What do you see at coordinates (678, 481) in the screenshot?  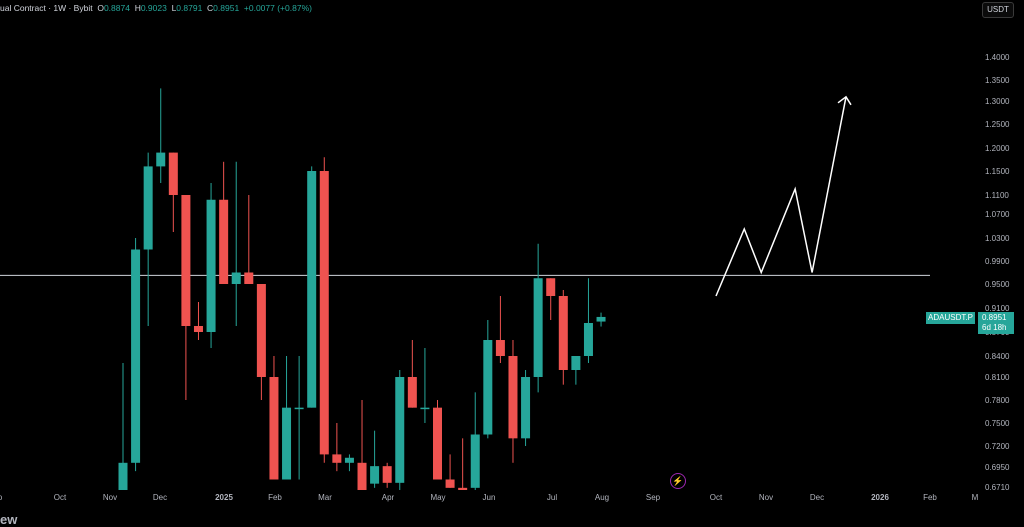 I see `lightning-icon: ⚡` at bounding box center [678, 481].